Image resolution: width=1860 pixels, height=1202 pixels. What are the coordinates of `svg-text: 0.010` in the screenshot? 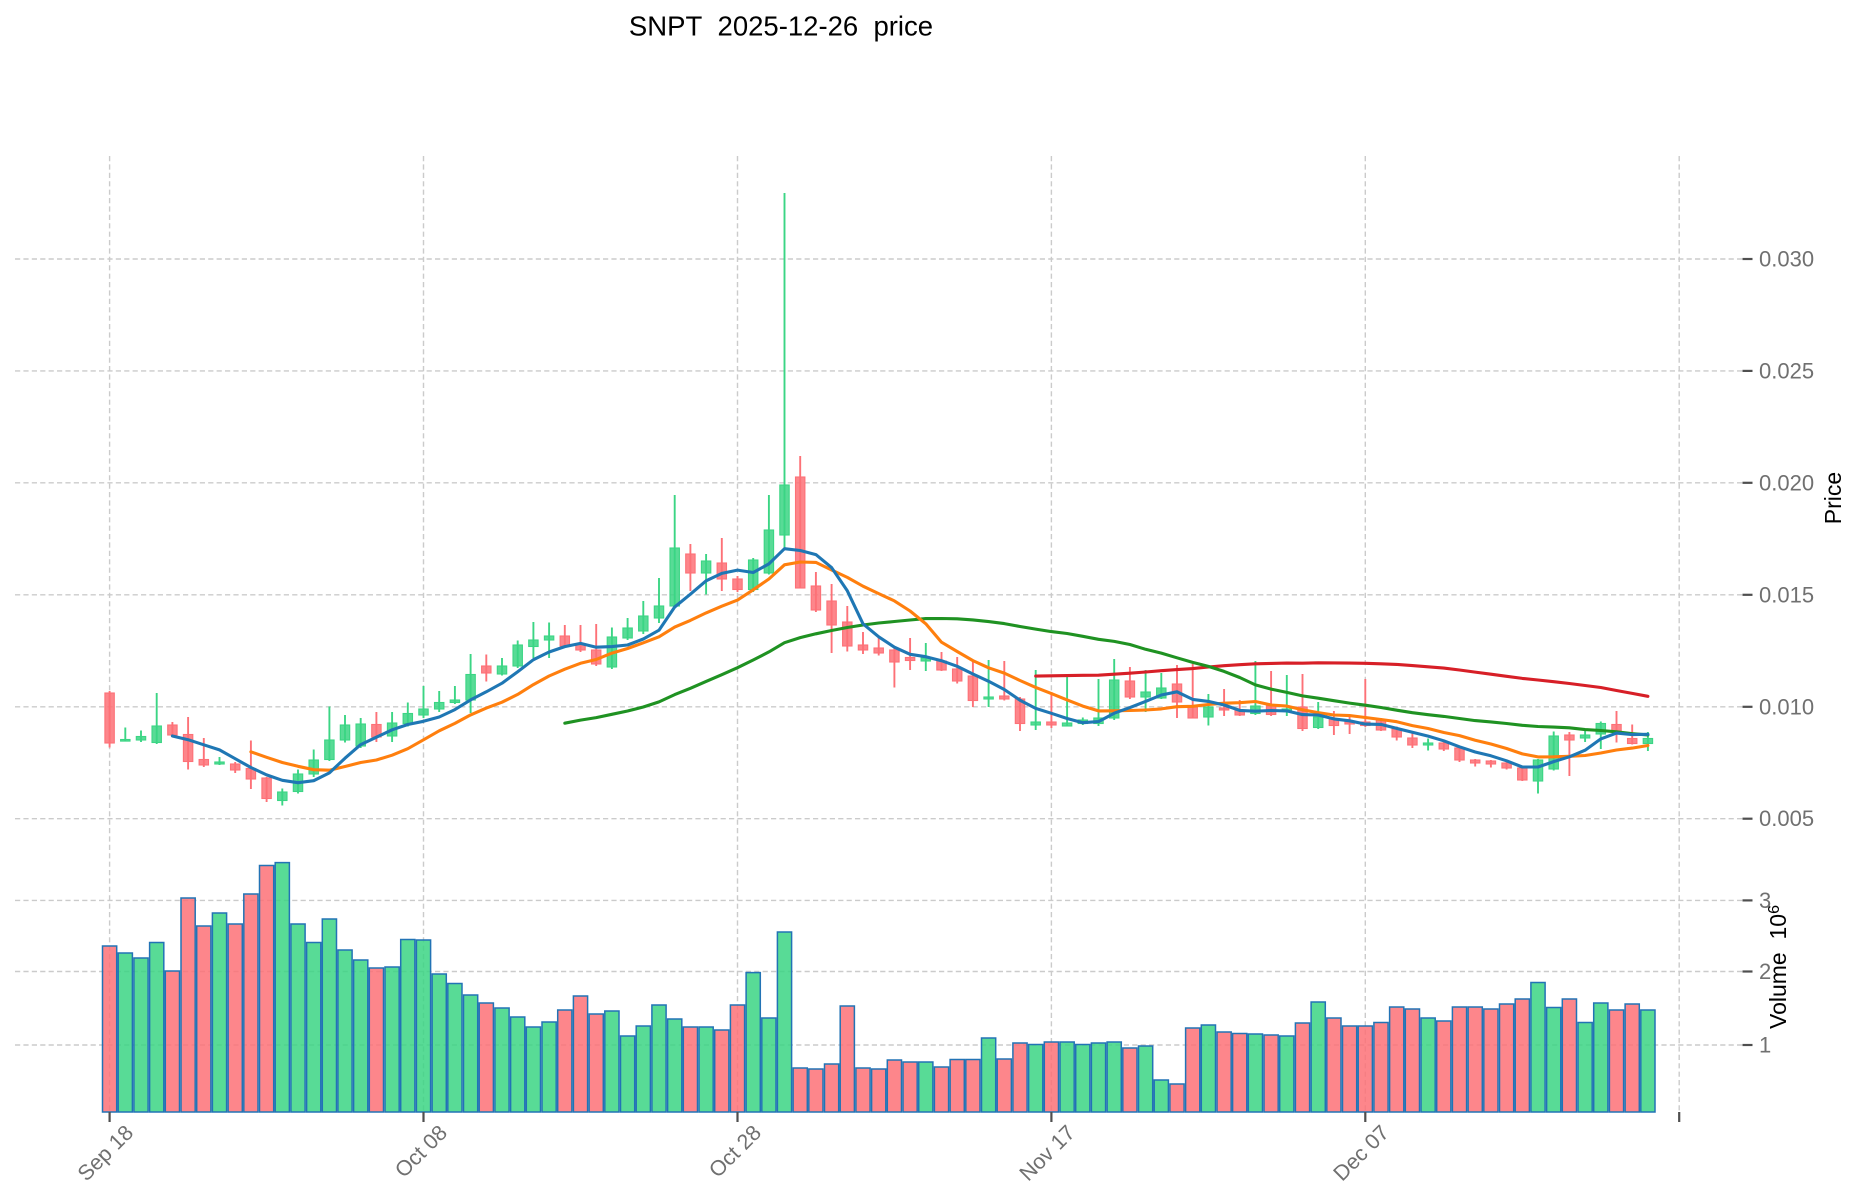 It's located at (1786, 706).